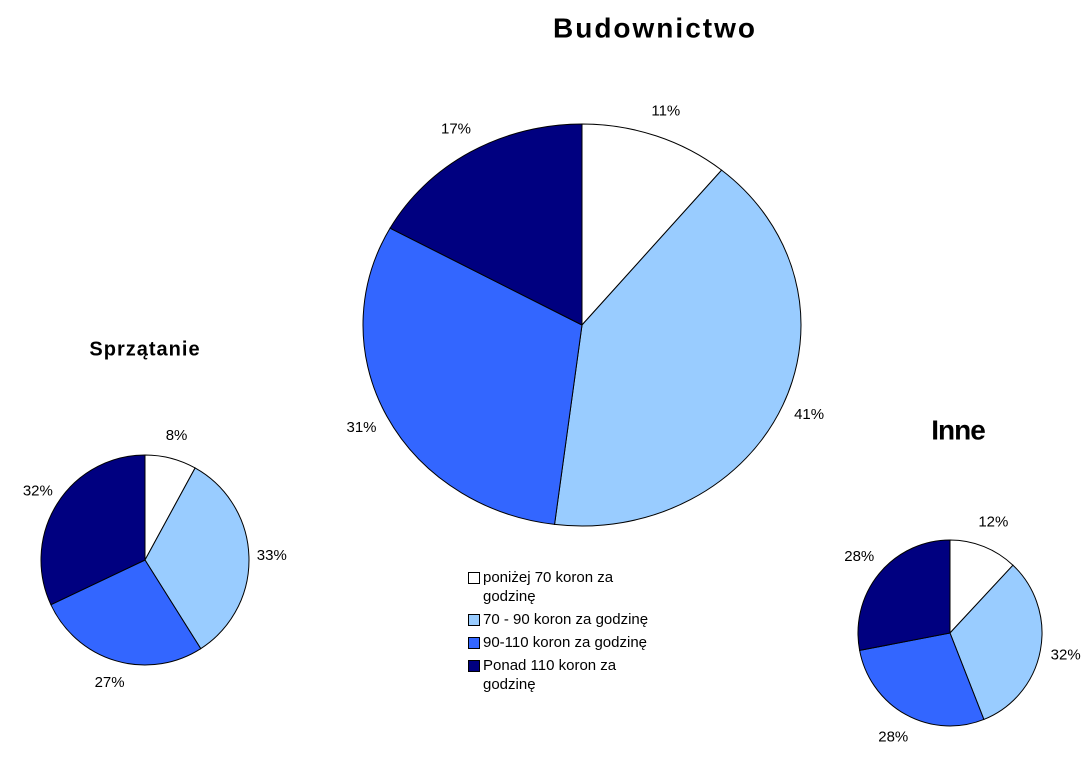  Describe the element at coordinates (110, 682) in the screenshot. I see `data-label: 27%` at that location.